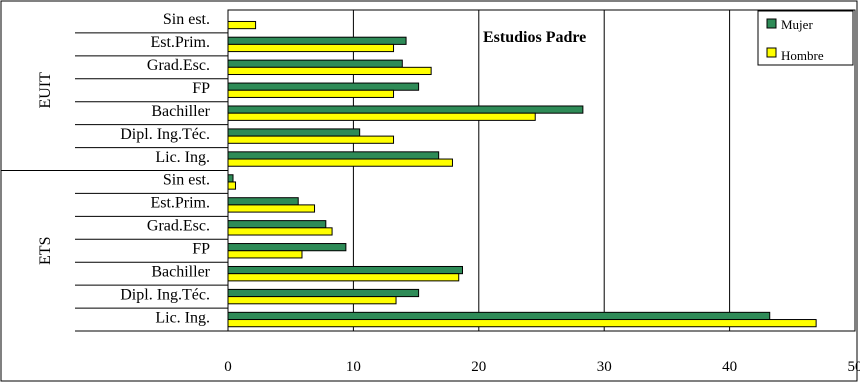  Describe the element at coordinates (45, 251) in the screenshot. I see `group-label-ets: ETS` at that location.